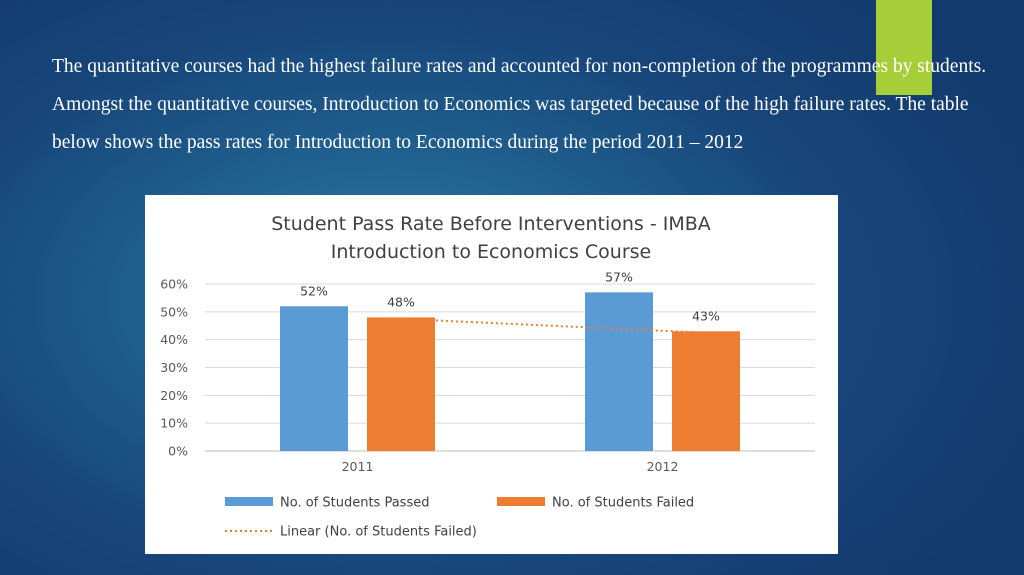  Describe the element at coordinates (491, 252) in the screenshot. I see `chart-title-line-2: Introduction to Economics Course` at that location.